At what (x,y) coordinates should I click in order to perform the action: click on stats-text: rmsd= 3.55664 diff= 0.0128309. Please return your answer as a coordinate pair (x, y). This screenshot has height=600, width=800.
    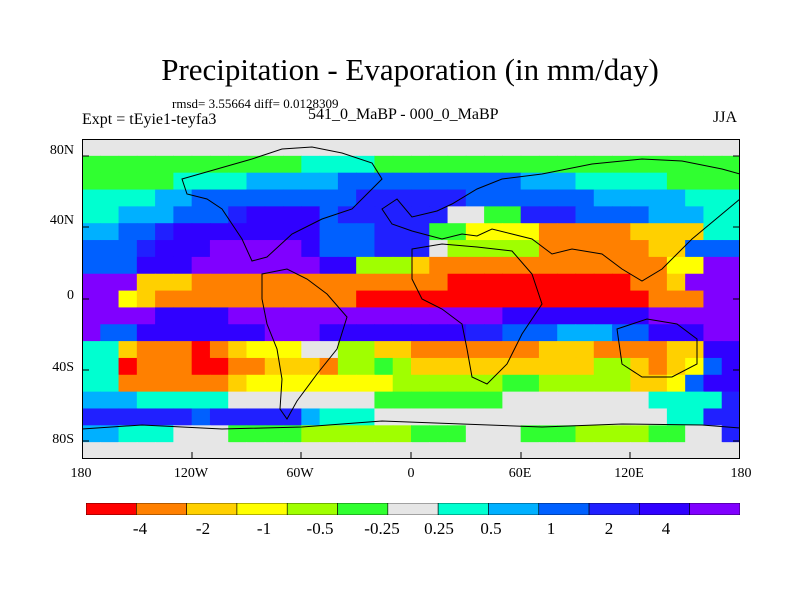
    Looking at the image, I should click on (255, 103).